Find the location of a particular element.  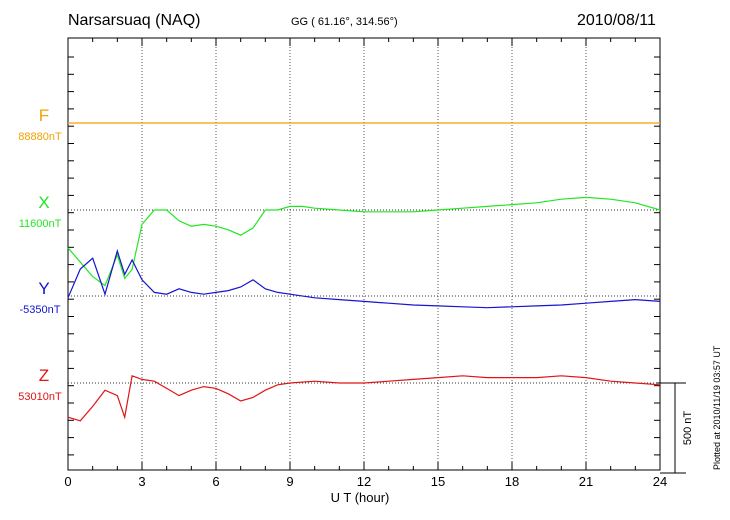

x-tick-label: 3 is located at coordinates (141, 481).